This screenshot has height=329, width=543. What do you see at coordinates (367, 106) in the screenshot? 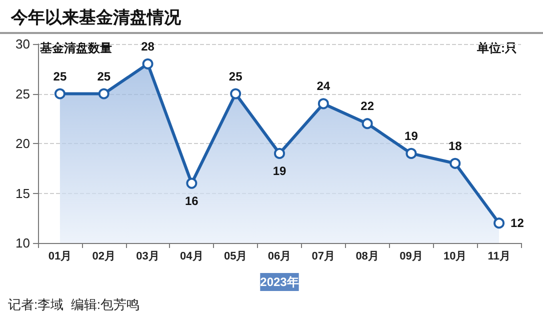
I see `data-label: 22` at bounding box center [367, 106].